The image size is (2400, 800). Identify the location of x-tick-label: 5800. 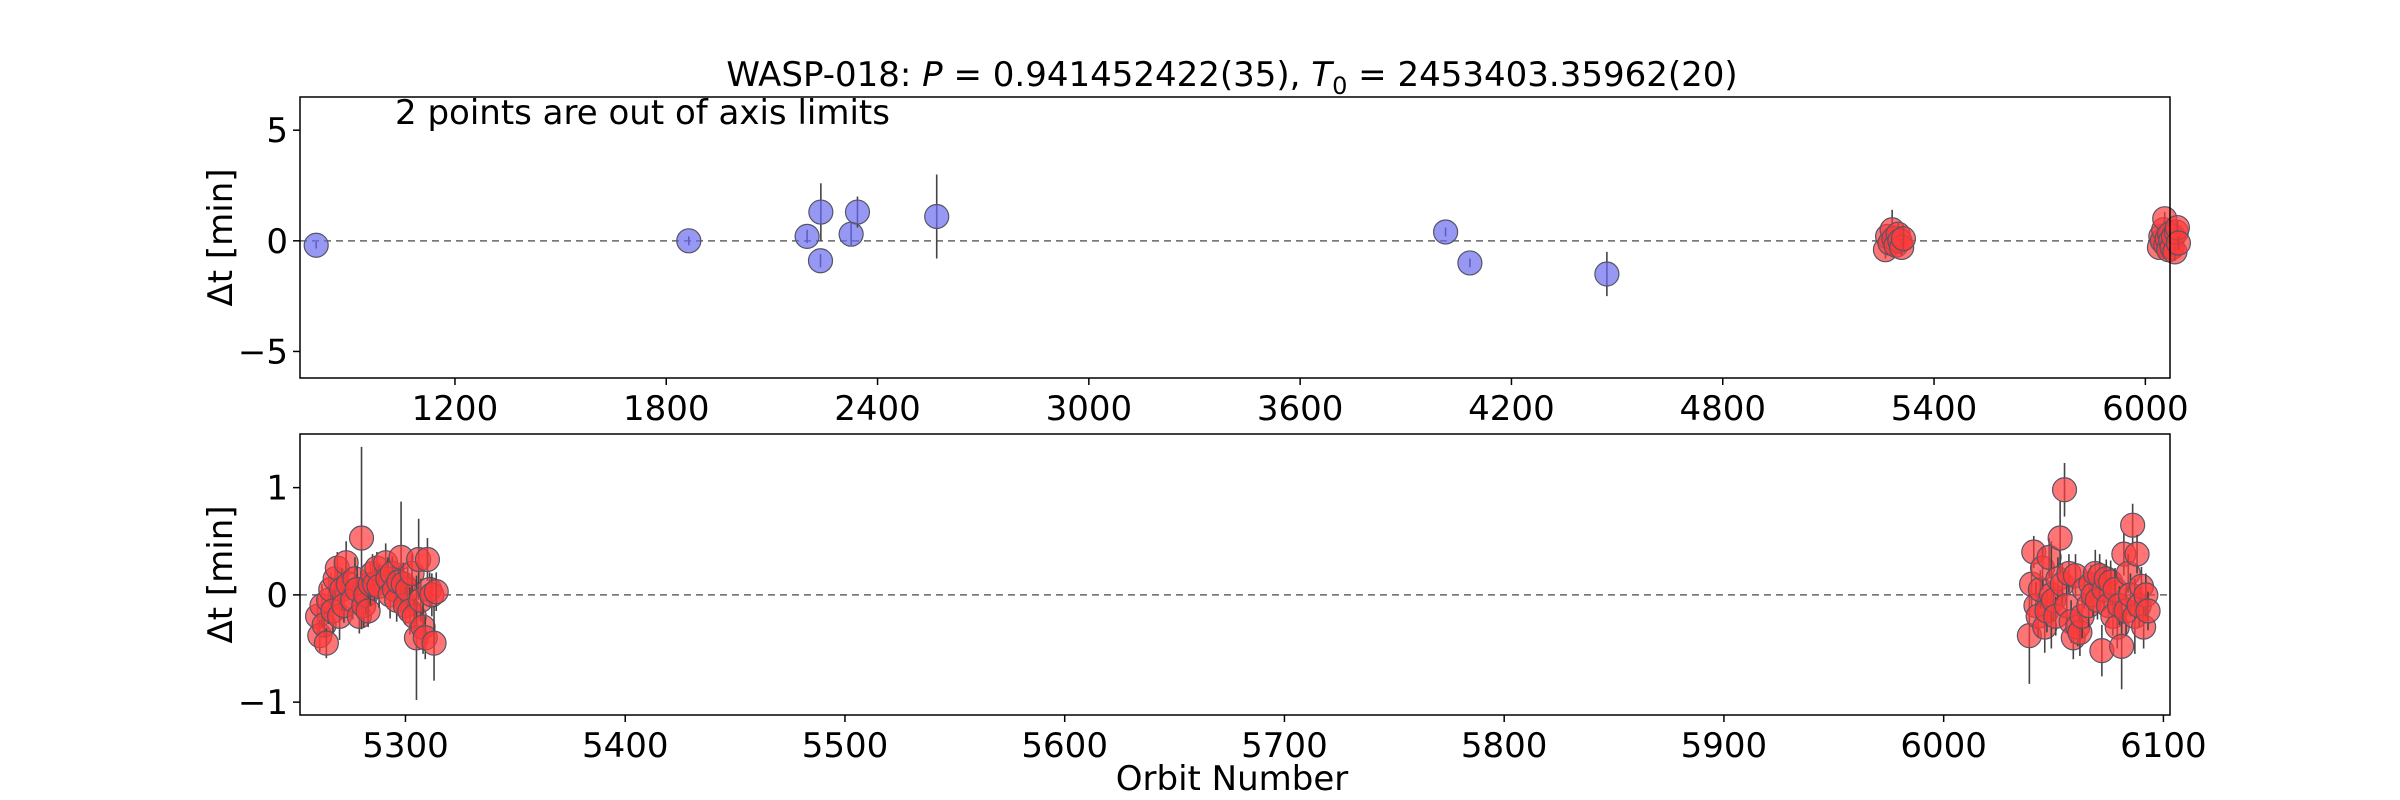
(1504, 746).